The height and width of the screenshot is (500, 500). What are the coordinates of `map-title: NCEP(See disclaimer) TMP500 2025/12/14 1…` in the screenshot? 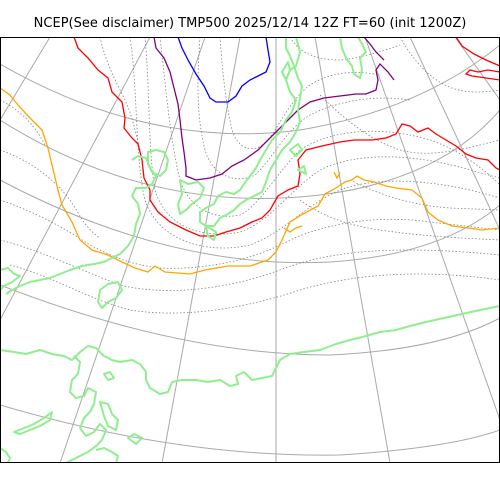 It's located at (250, 23).